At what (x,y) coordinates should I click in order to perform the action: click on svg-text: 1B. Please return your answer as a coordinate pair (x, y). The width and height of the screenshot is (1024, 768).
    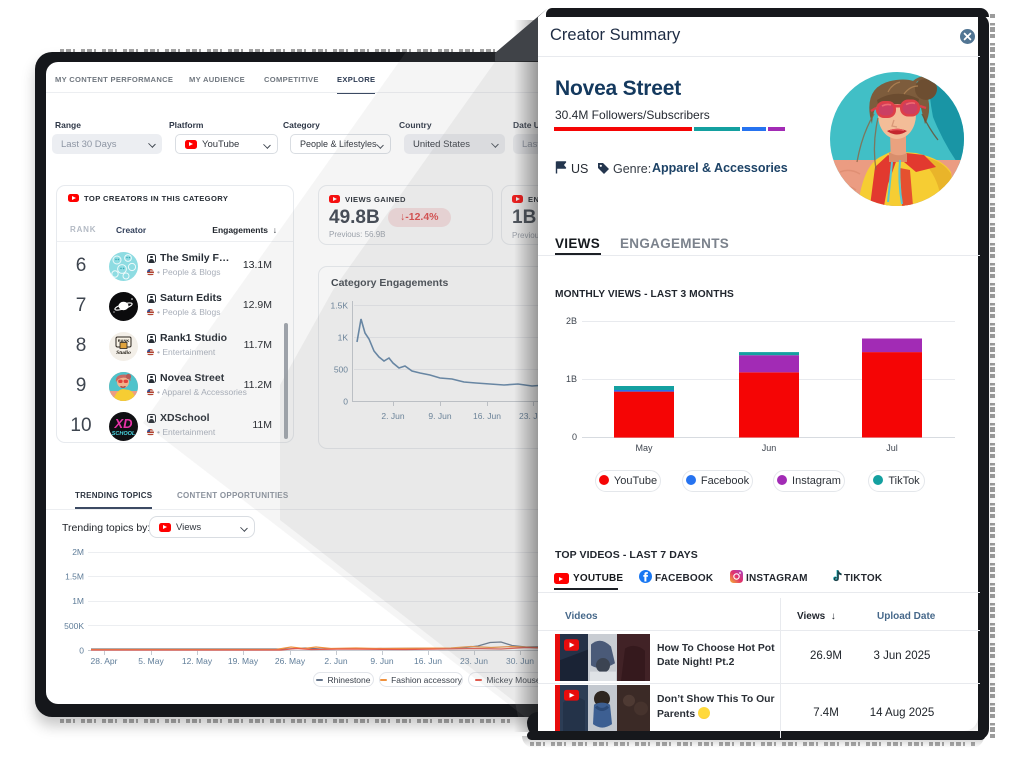
    Looking at the image, I should click on (571, 379).